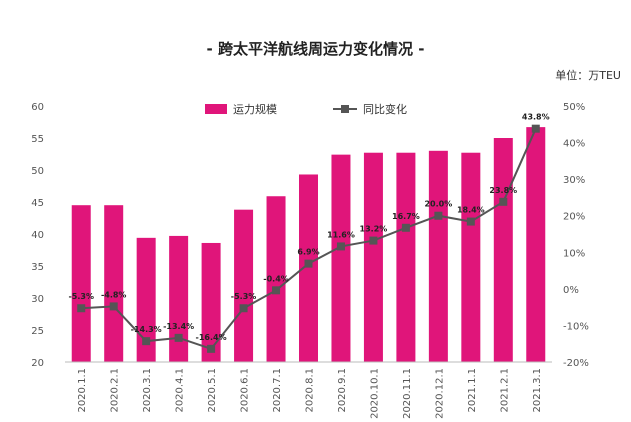  I want to click on x-tick-label: 2020.10.1, so click(374, 393).